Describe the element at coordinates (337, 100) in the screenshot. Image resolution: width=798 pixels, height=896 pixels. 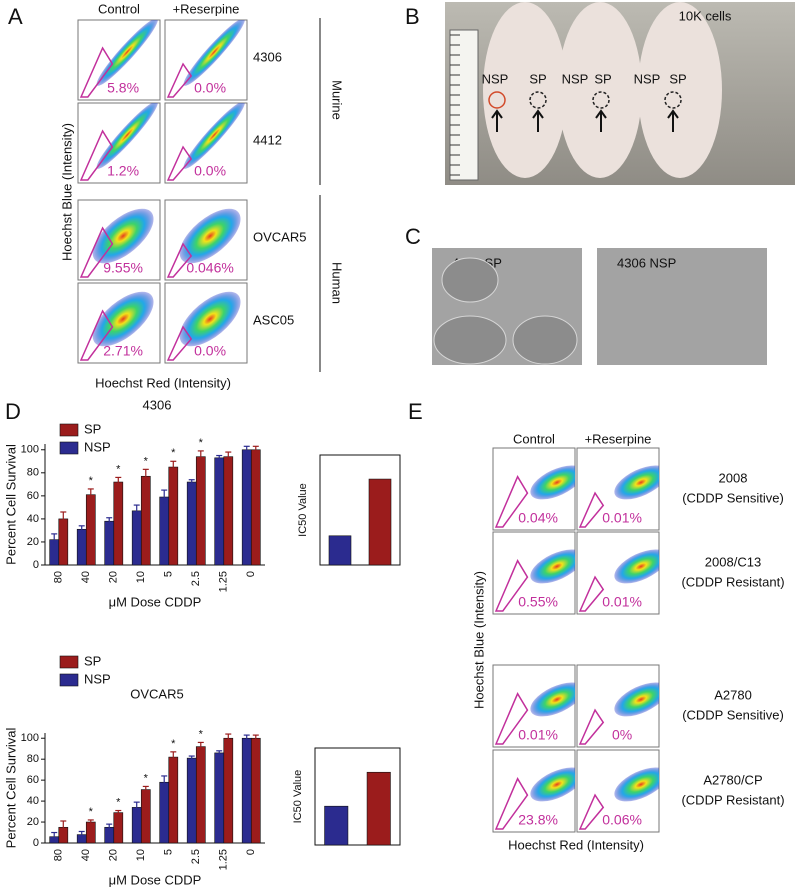
I see `group-label: Murine` at that location.